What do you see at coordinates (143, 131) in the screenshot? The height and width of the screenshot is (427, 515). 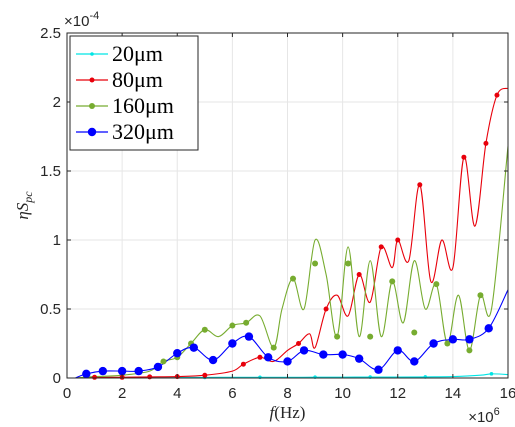 I see `legend-label: 320μm` at bounding box center [143, 131].